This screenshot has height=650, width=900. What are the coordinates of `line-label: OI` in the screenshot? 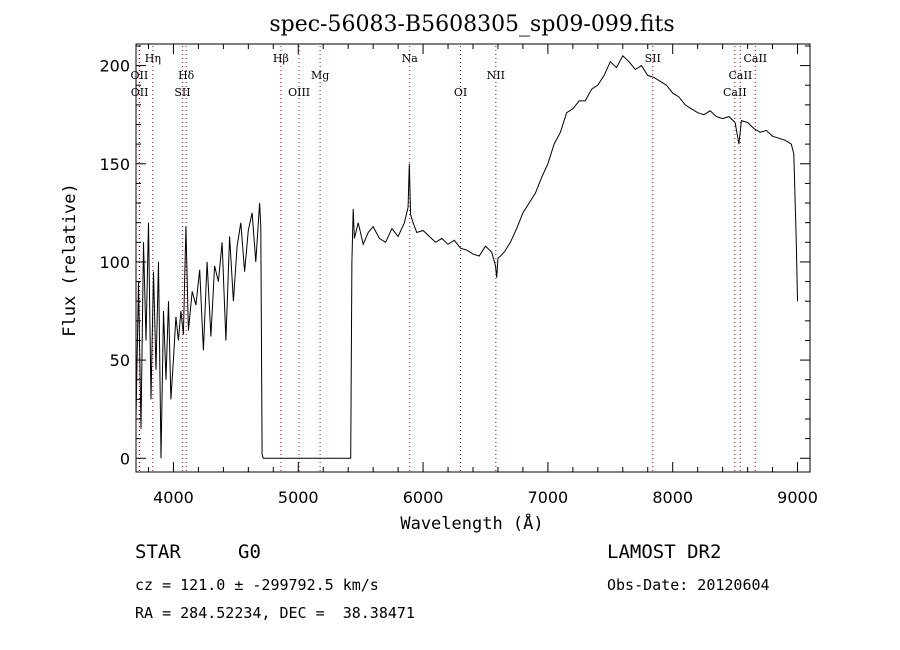 It's located at (460, 92).